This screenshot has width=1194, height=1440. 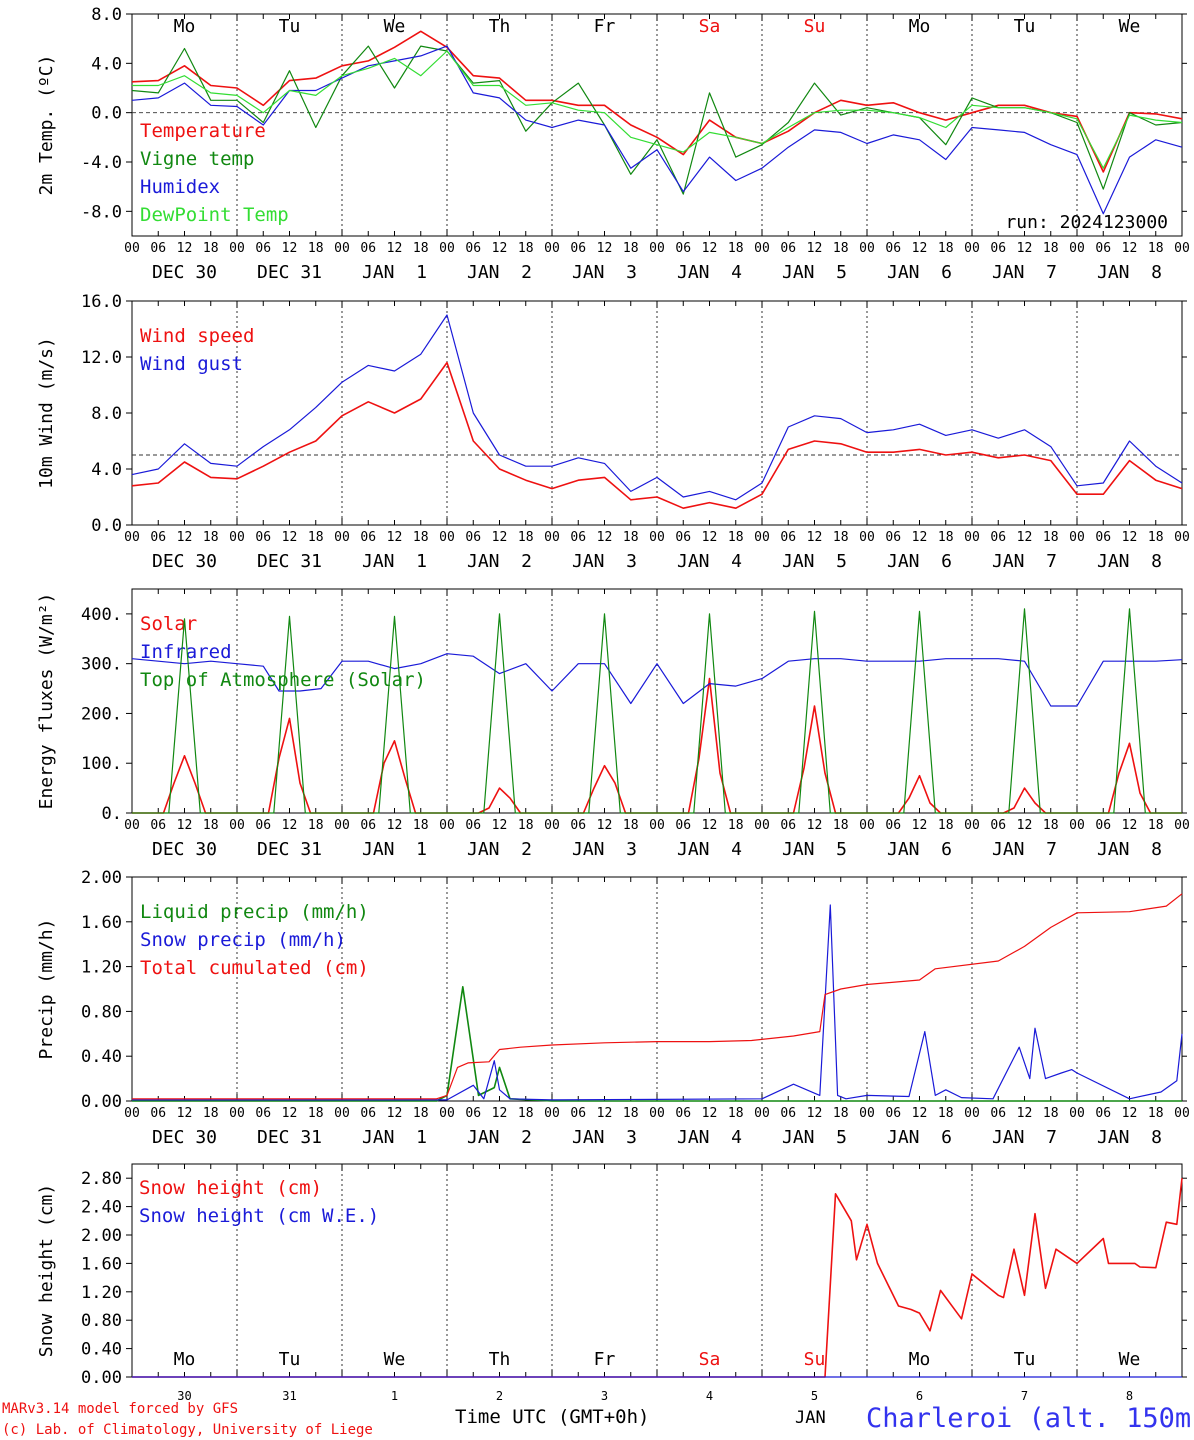 What do you see at coordinates (106, 64) in the screenshot?
I see `y-tick-label: 4.0` at bounding box center [106, 64].